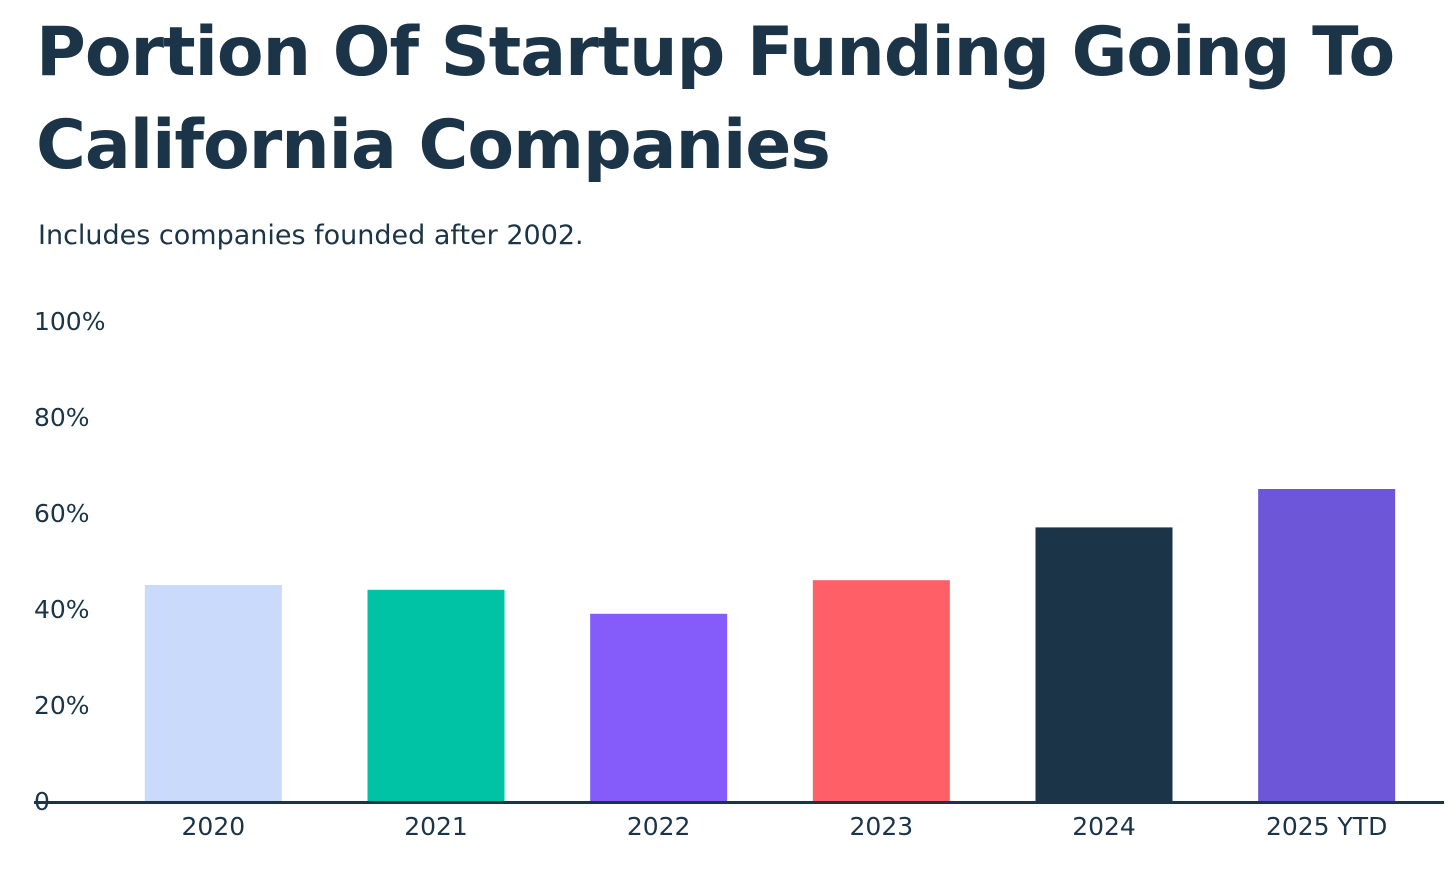 The image size is (1456, 872). What do you see at coordinates (213, 693) in the screenshot?
I see `bar-2020` at bounding box center [213, 693].